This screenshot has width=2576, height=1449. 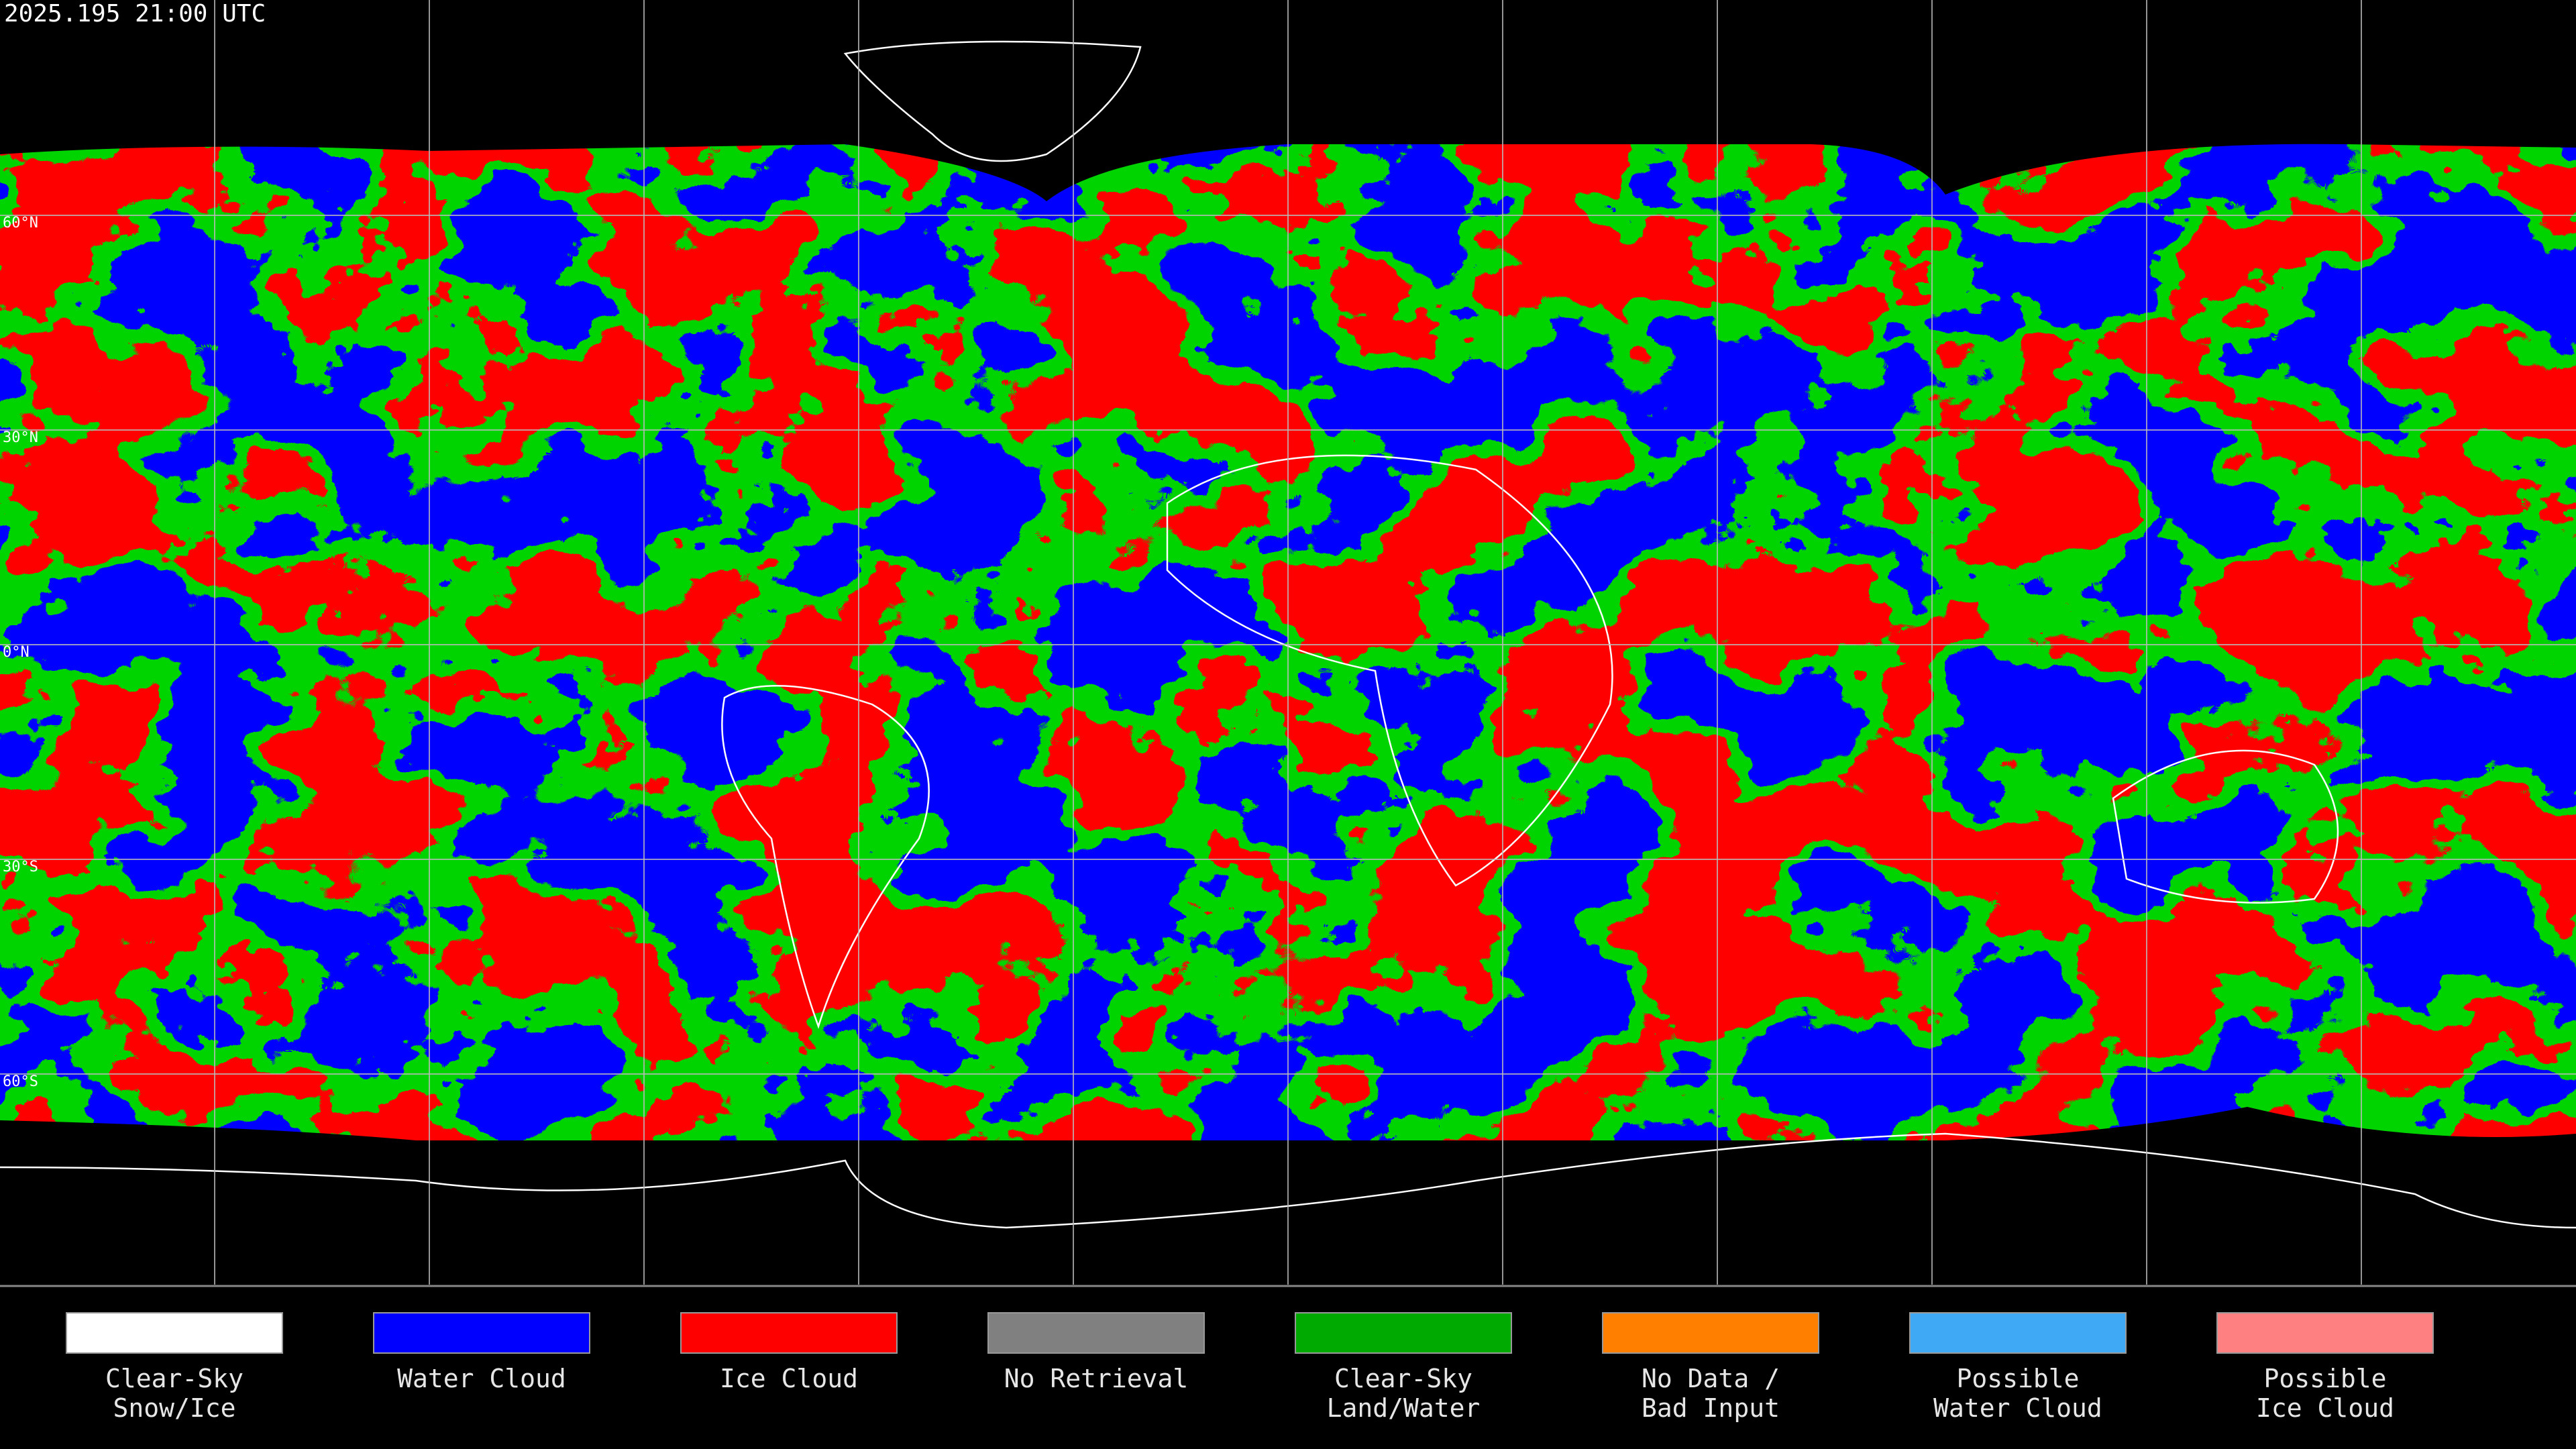 I want to click on antarctica-outline, so click(x=1288, y=1180).